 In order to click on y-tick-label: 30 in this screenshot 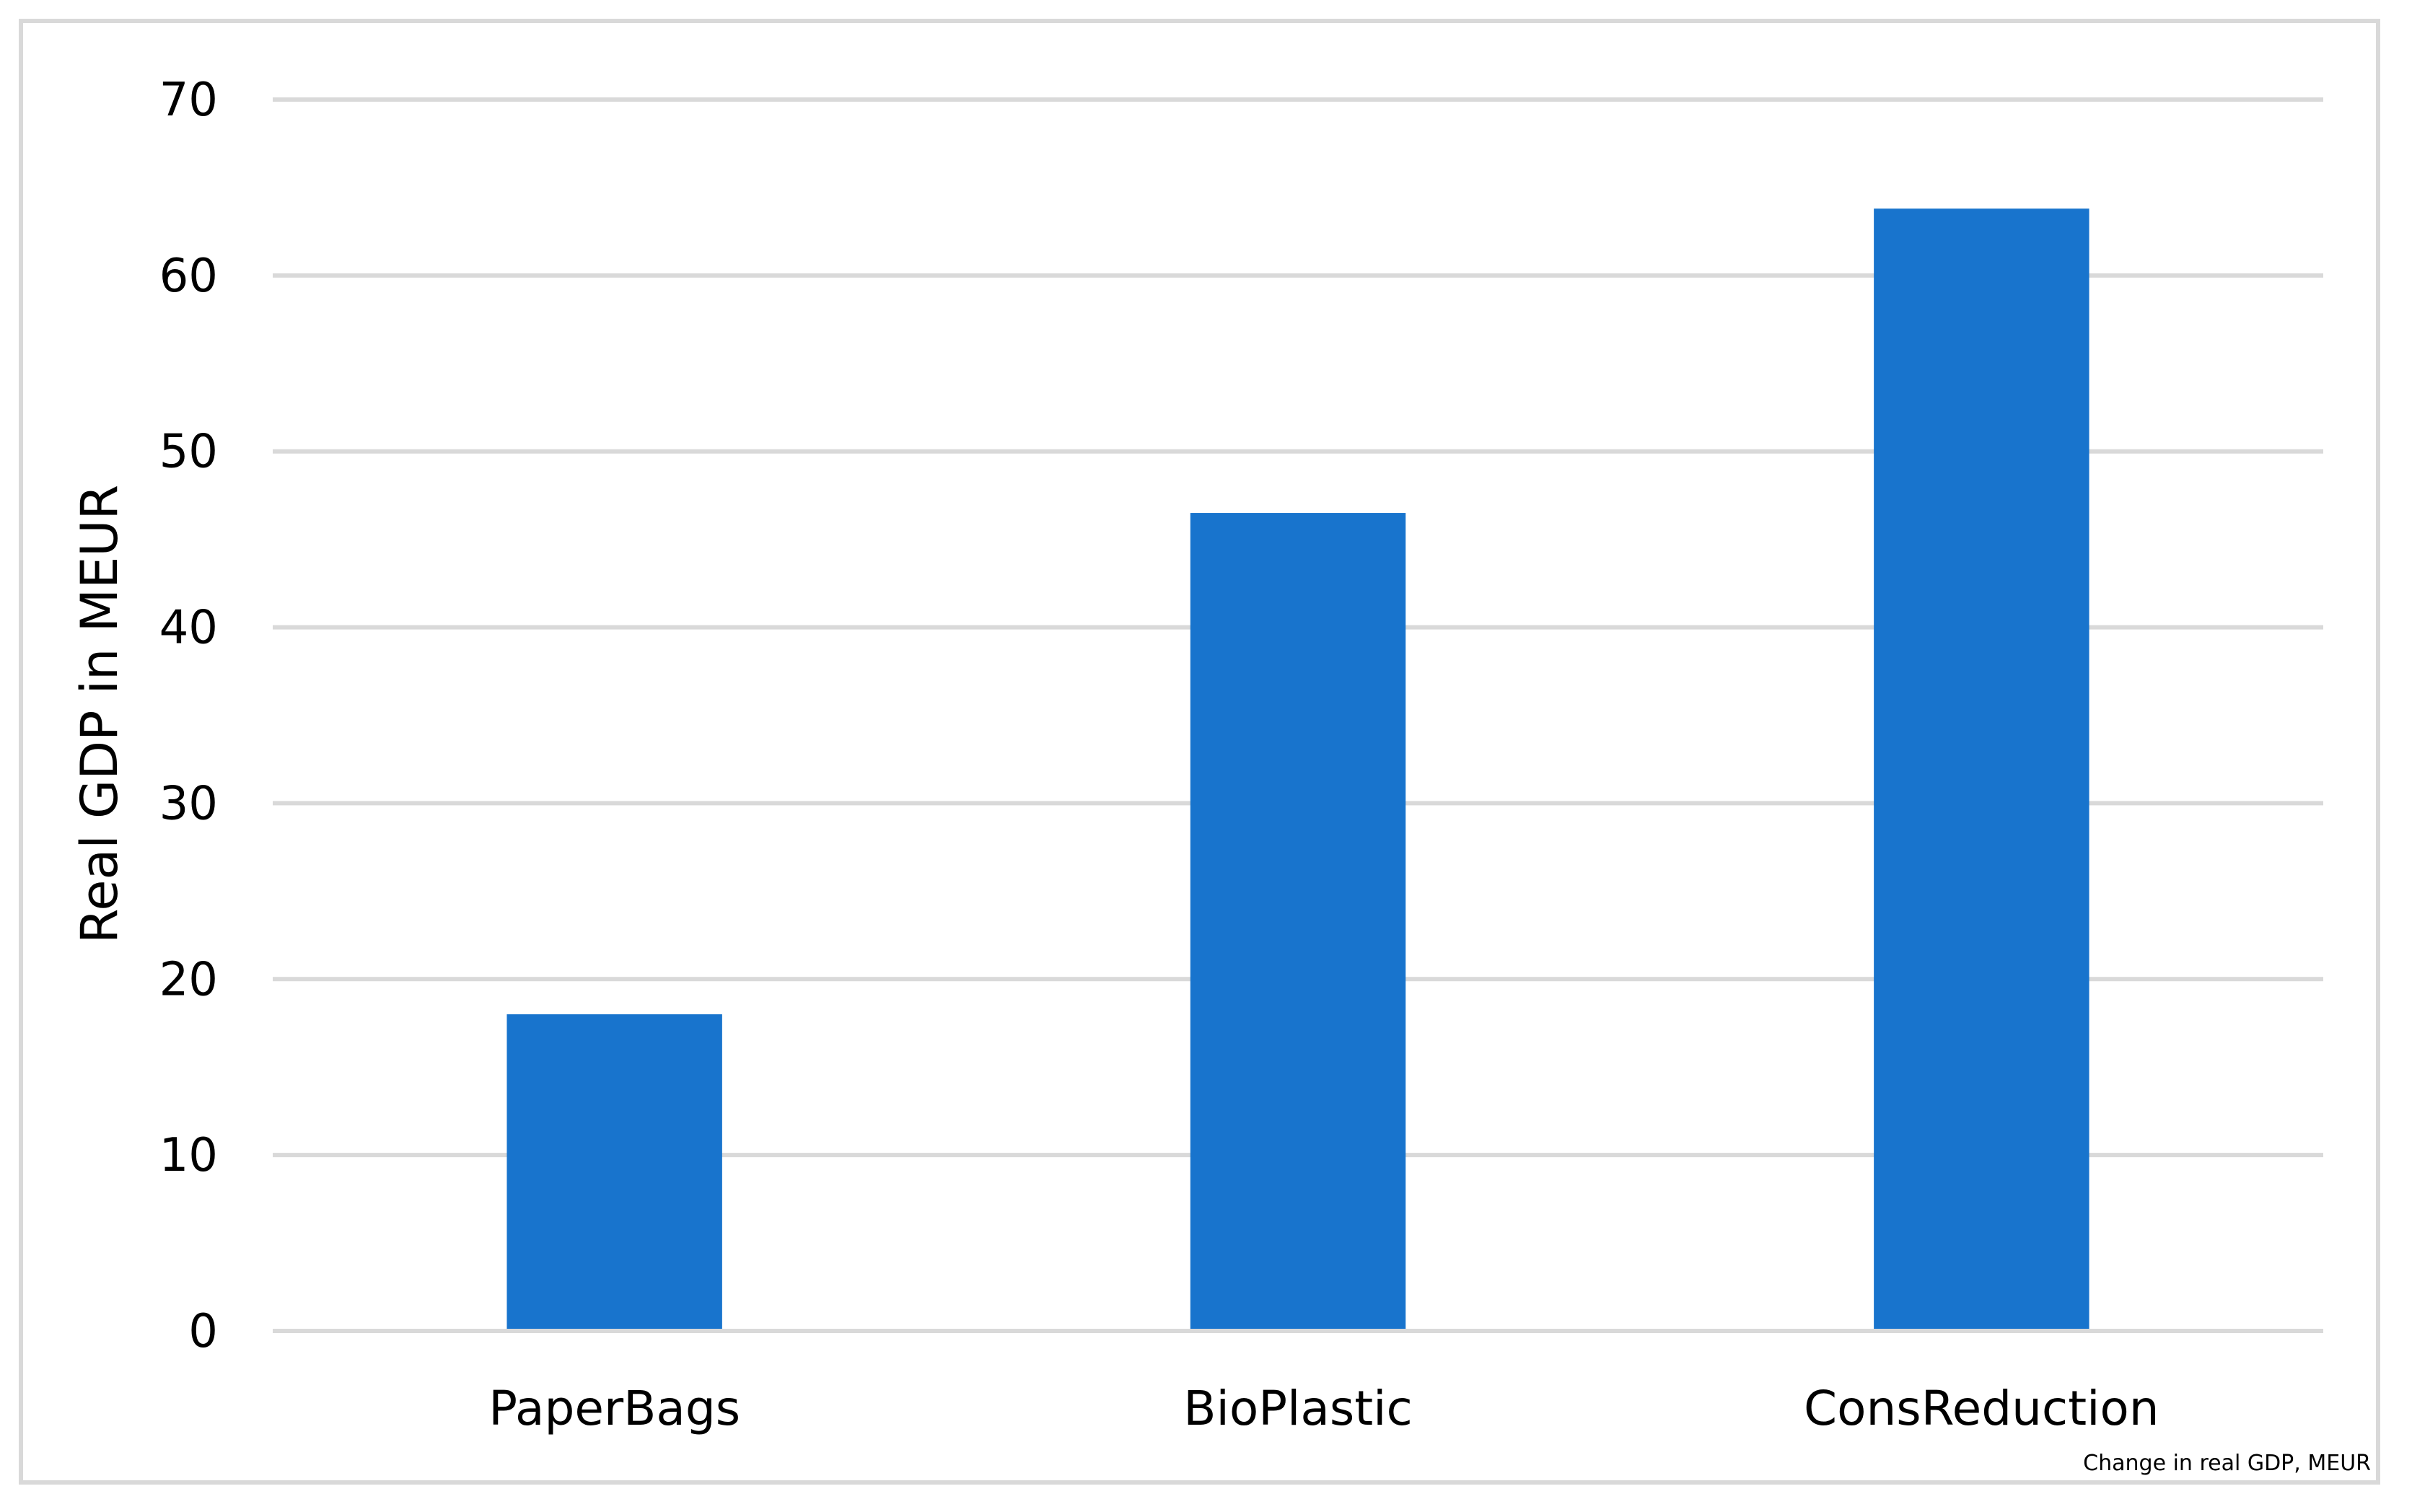, I will do `click(189, 803)`.